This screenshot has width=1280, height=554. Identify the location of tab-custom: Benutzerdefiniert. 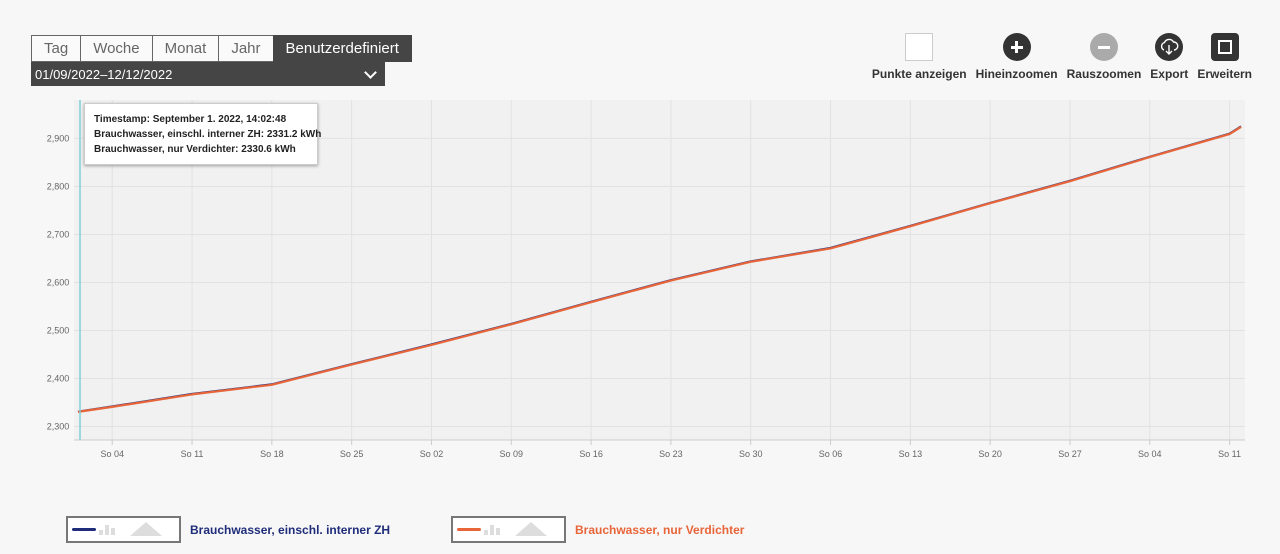
(342, 48).